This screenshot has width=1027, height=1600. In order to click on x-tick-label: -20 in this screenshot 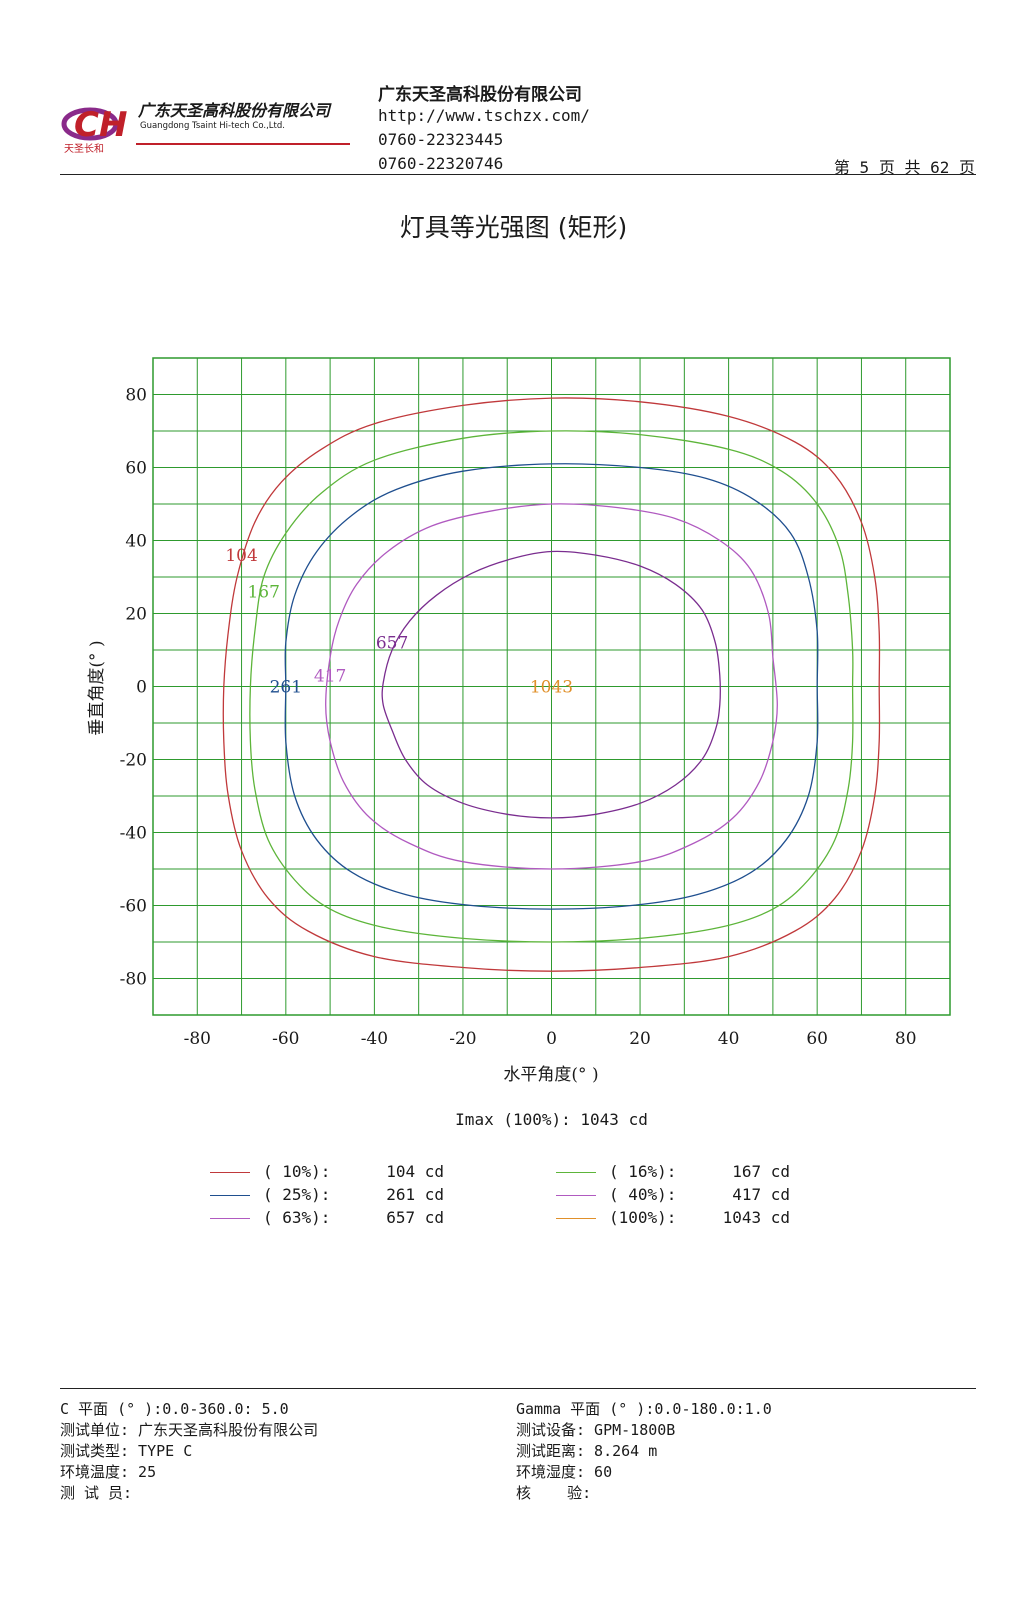, I will do `click(462, 1039)`.